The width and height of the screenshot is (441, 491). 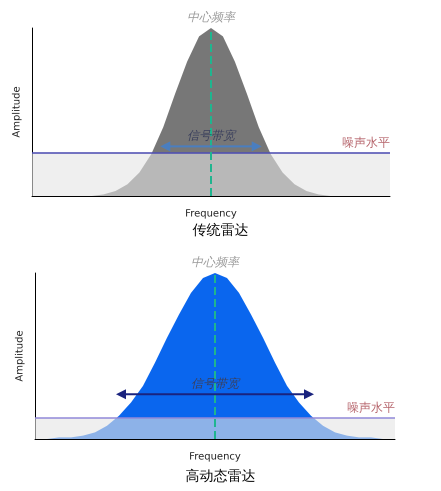 I want to click on text: 传统雷达, so click(x=220, y=230).